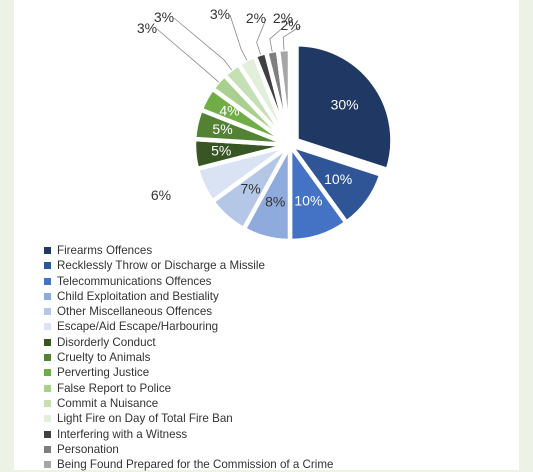 This screenshot has height=472, width=533. I want to click on legend-item: Perverting Justice, so click(188, 372).